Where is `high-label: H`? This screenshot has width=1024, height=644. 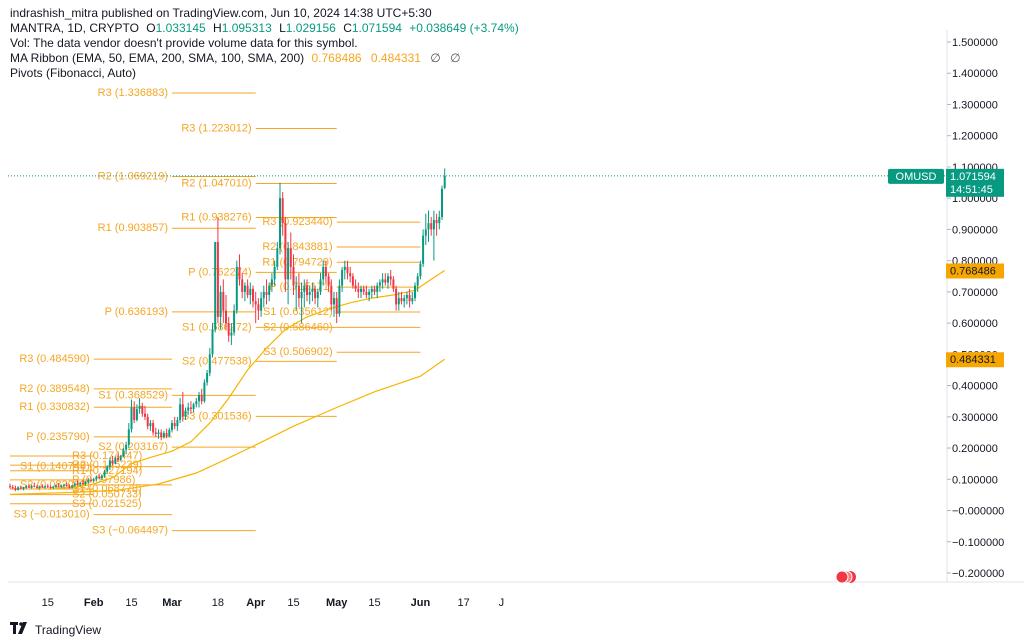 high-label: H is located at coordinates (217, 28).